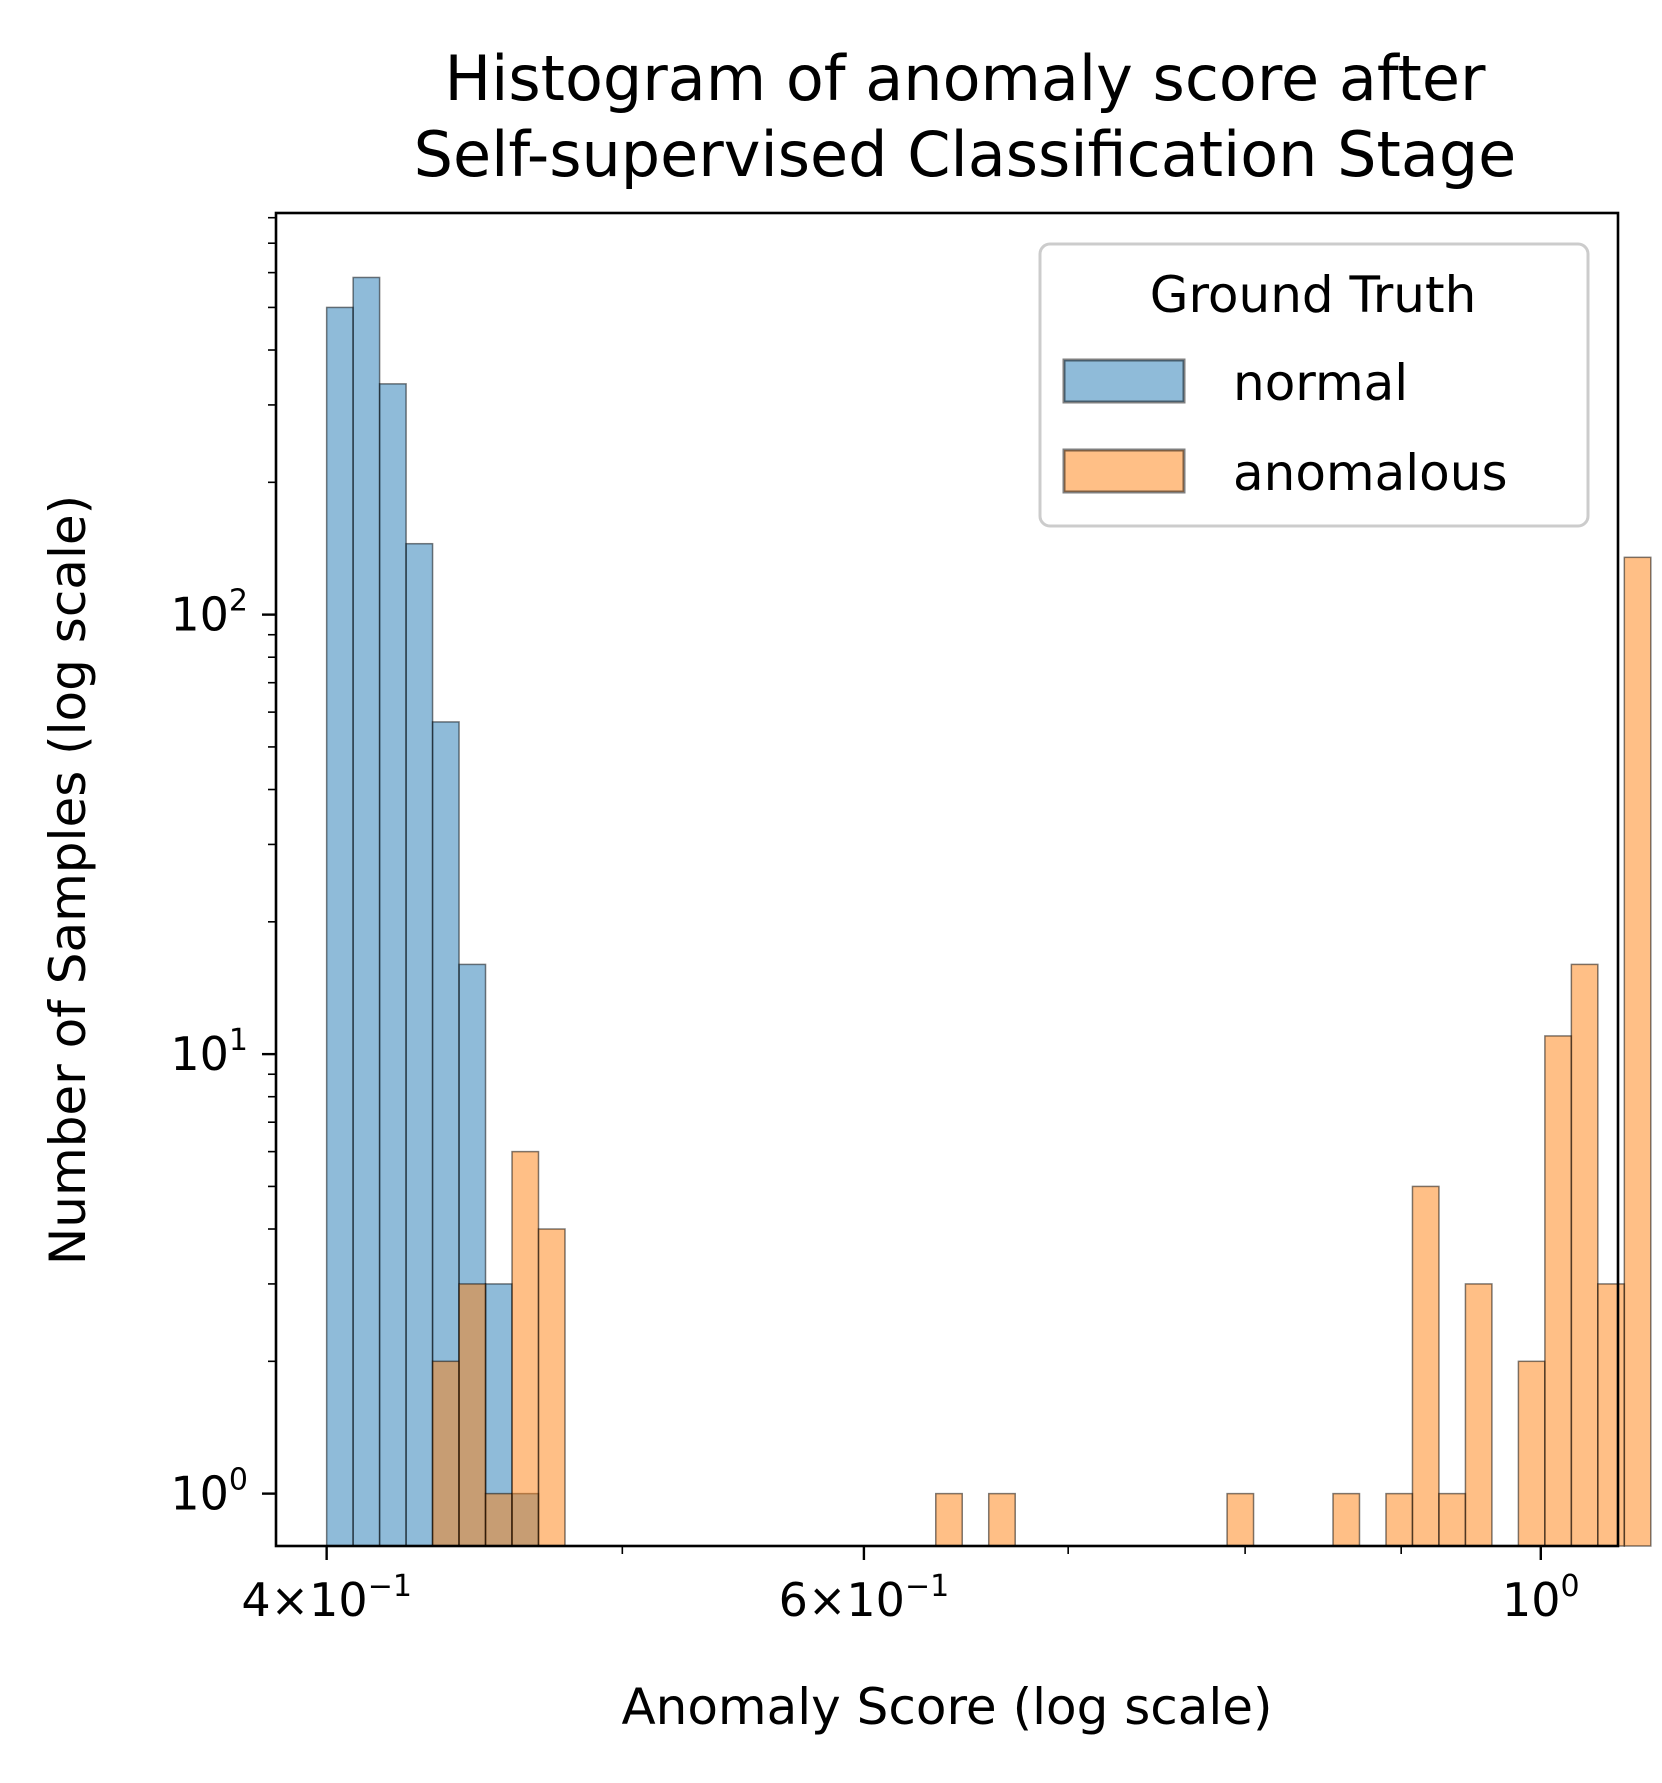  I want to click on legend-label-normal: normal, so click(1320, 383).